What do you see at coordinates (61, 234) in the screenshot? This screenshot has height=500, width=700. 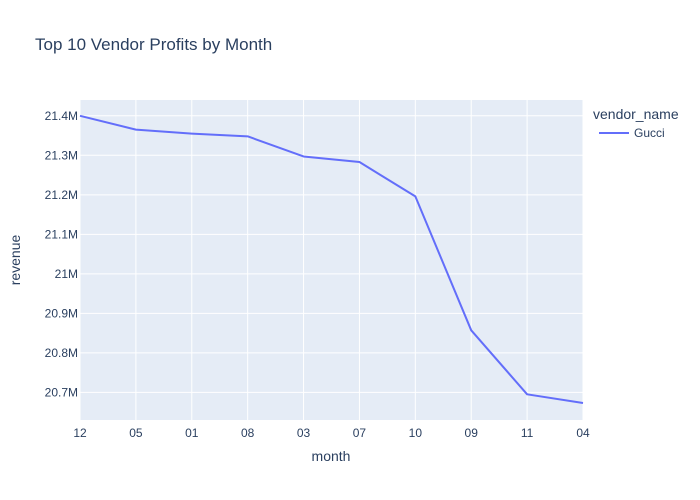 I see `y-tick-label: 21.1M` at bounding box center [61, 234].